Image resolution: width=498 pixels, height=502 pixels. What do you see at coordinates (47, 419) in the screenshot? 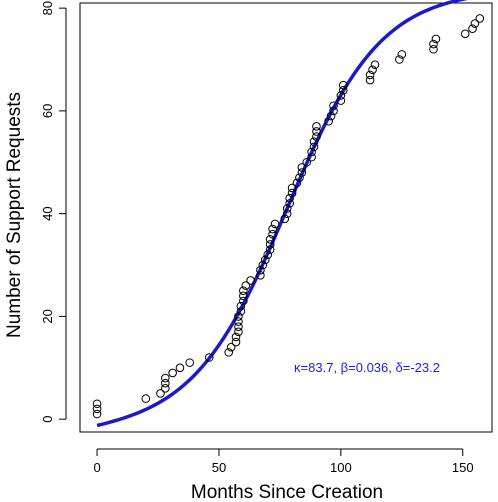
I see `y-tick-label: 0` at bounding box center [47, 419].